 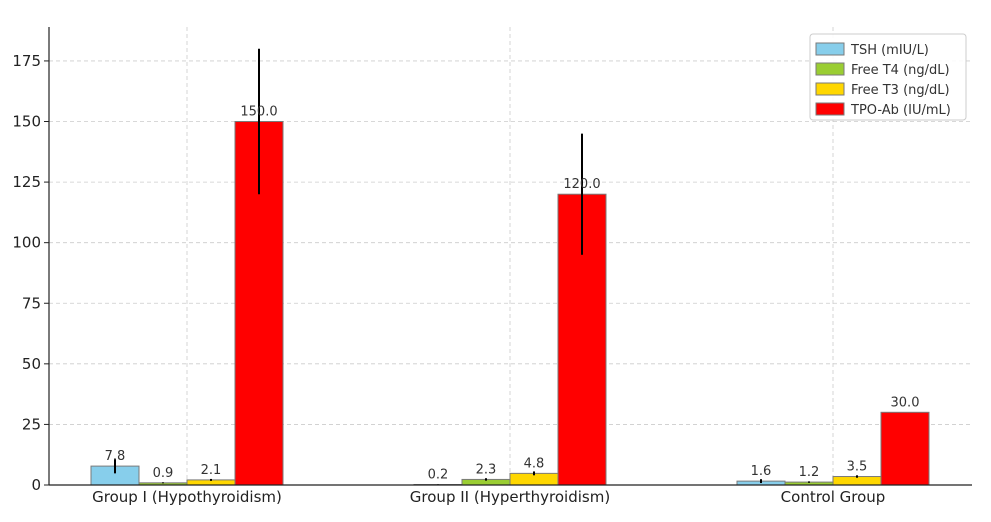 What do you see at coordinates (36, 485) in the screenshot?
I see `y-tick-label: 0` at bounding box center [36, 485].